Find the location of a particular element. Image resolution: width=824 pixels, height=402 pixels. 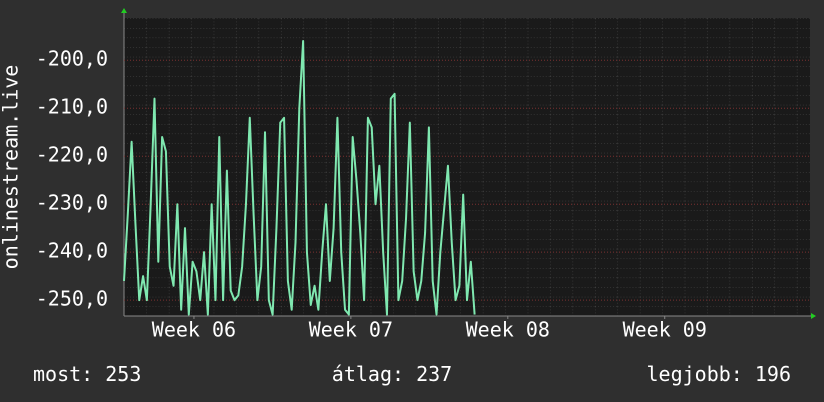

stat-value: 237 is located at coordinates (434, 374).